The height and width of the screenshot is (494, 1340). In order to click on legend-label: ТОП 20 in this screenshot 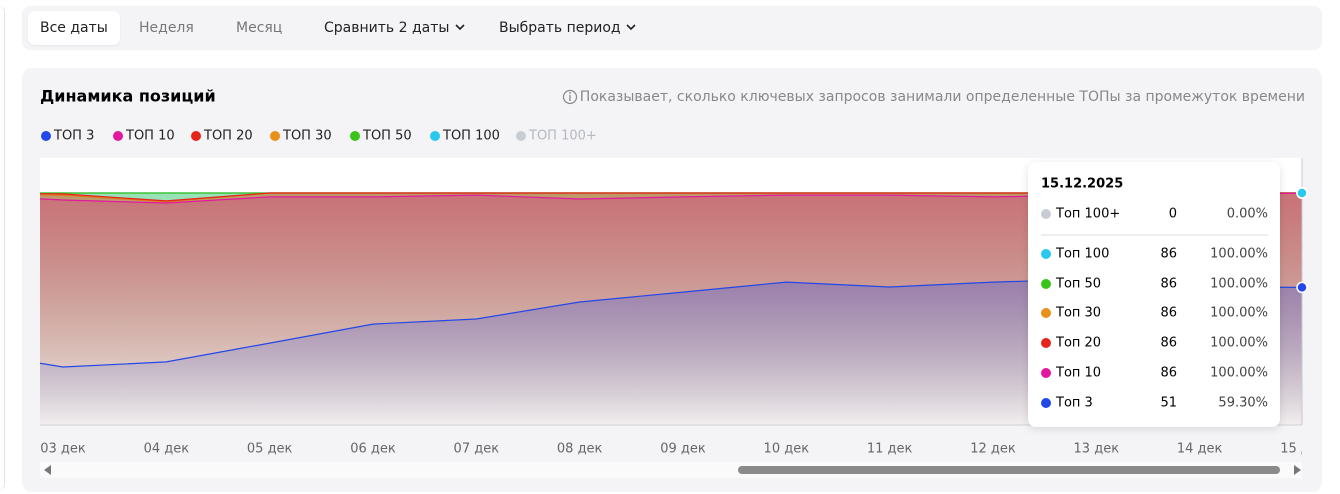, I will do `click(228, 136)`.